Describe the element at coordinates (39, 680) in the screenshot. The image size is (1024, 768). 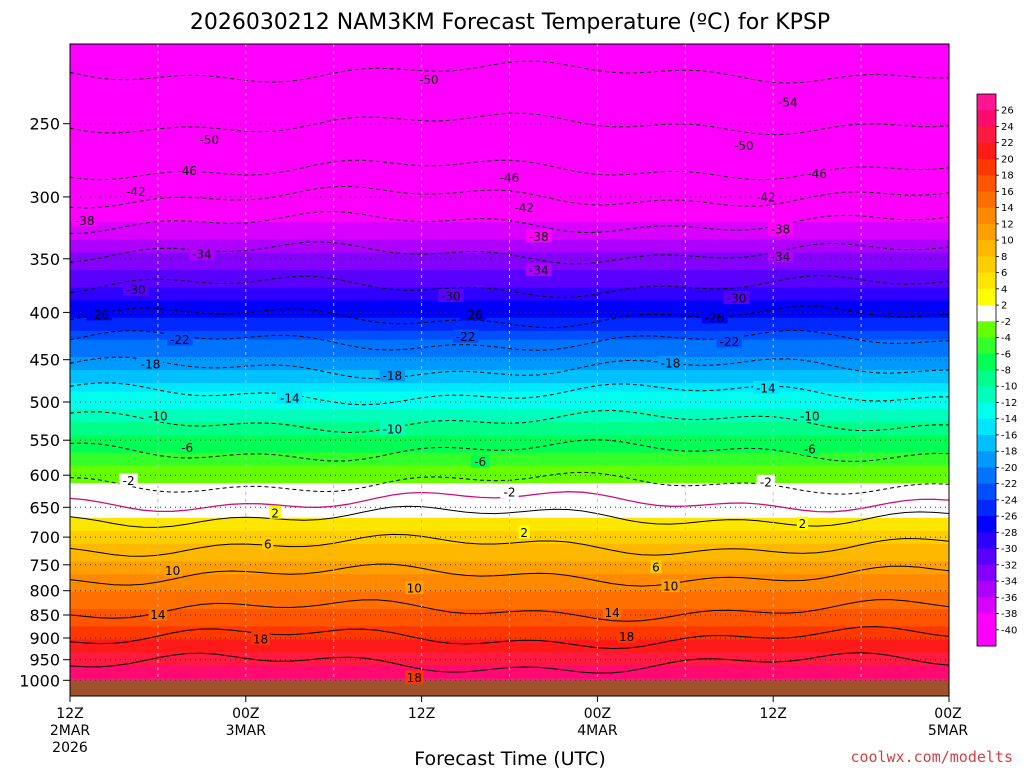
I see `y-tick-label: 1000` at that location.